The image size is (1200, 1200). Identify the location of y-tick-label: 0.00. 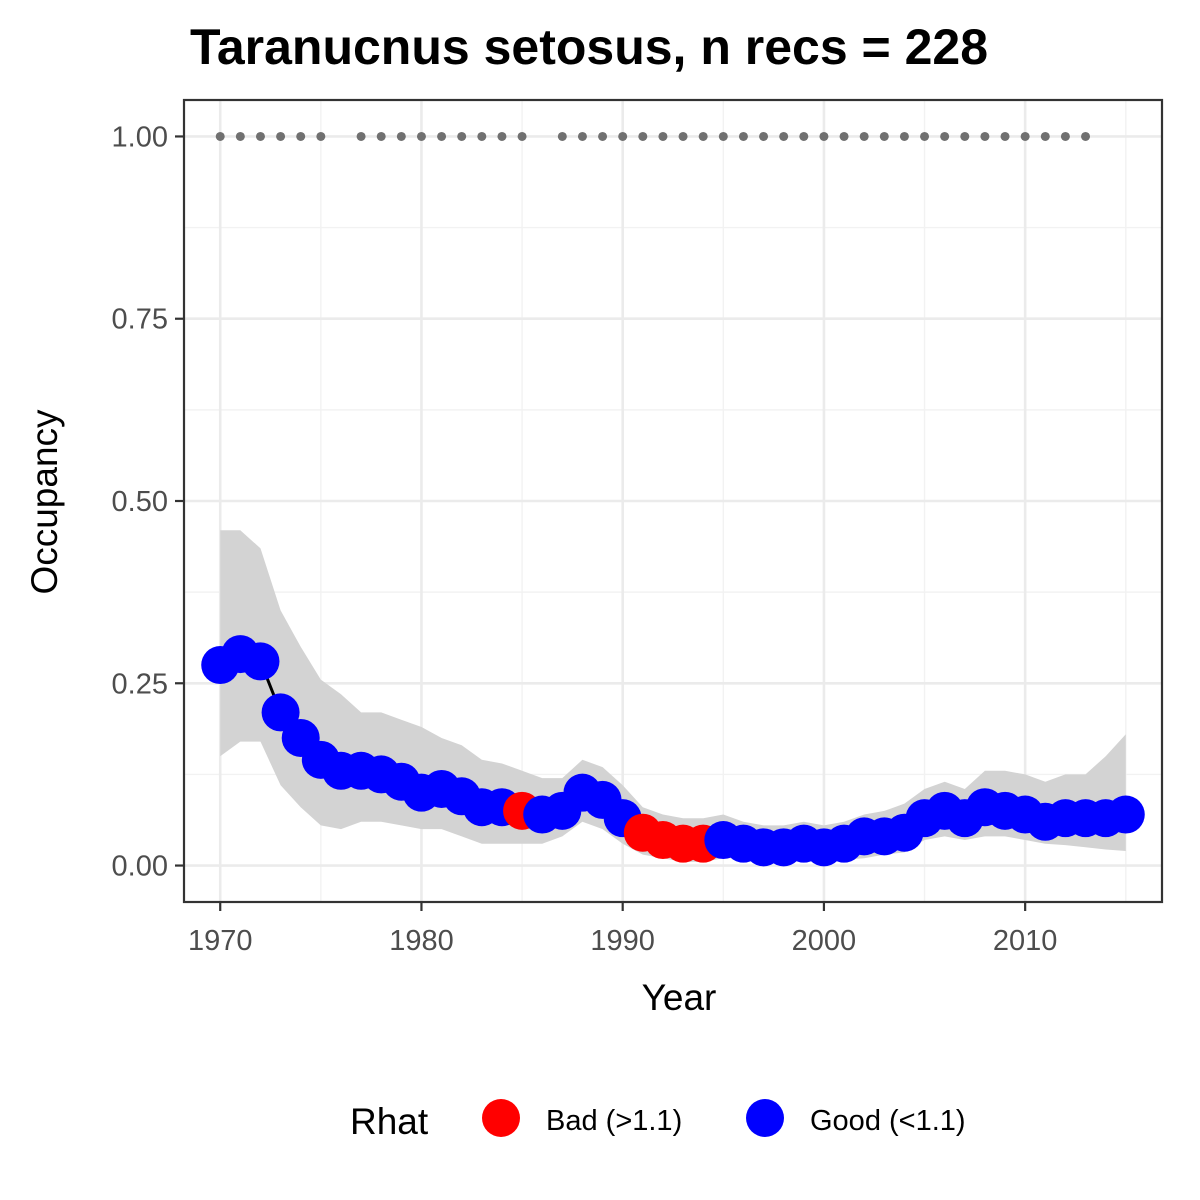
(140, 867).